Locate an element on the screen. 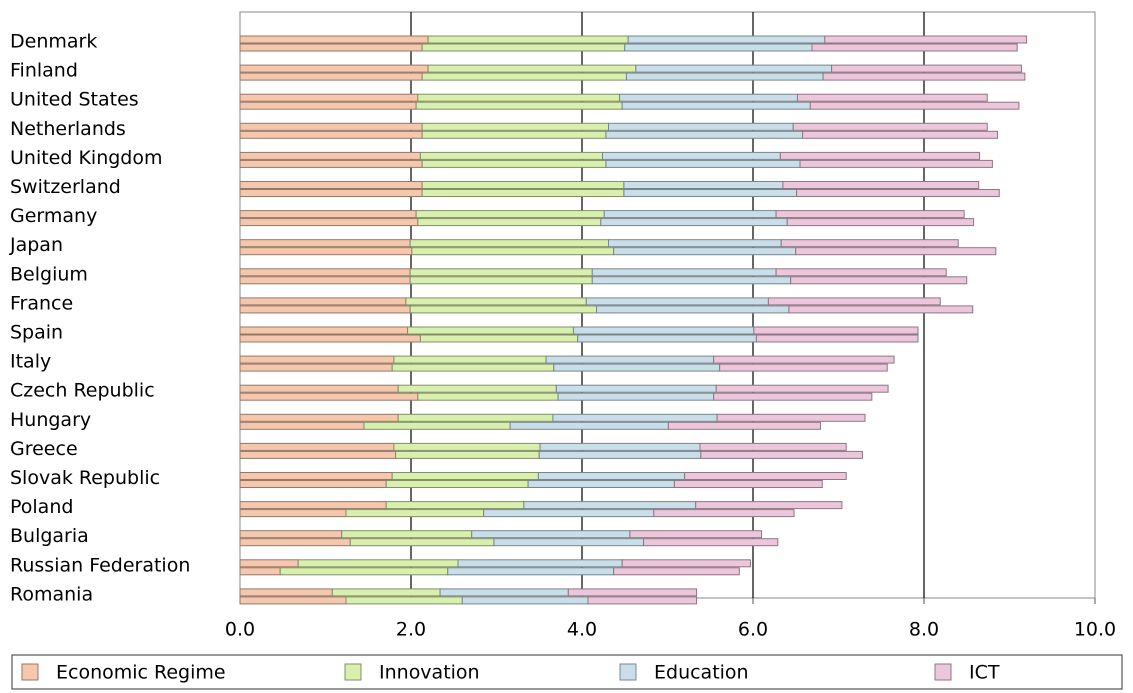  y-tick-label: Greece is located at coordinates (44, 449).